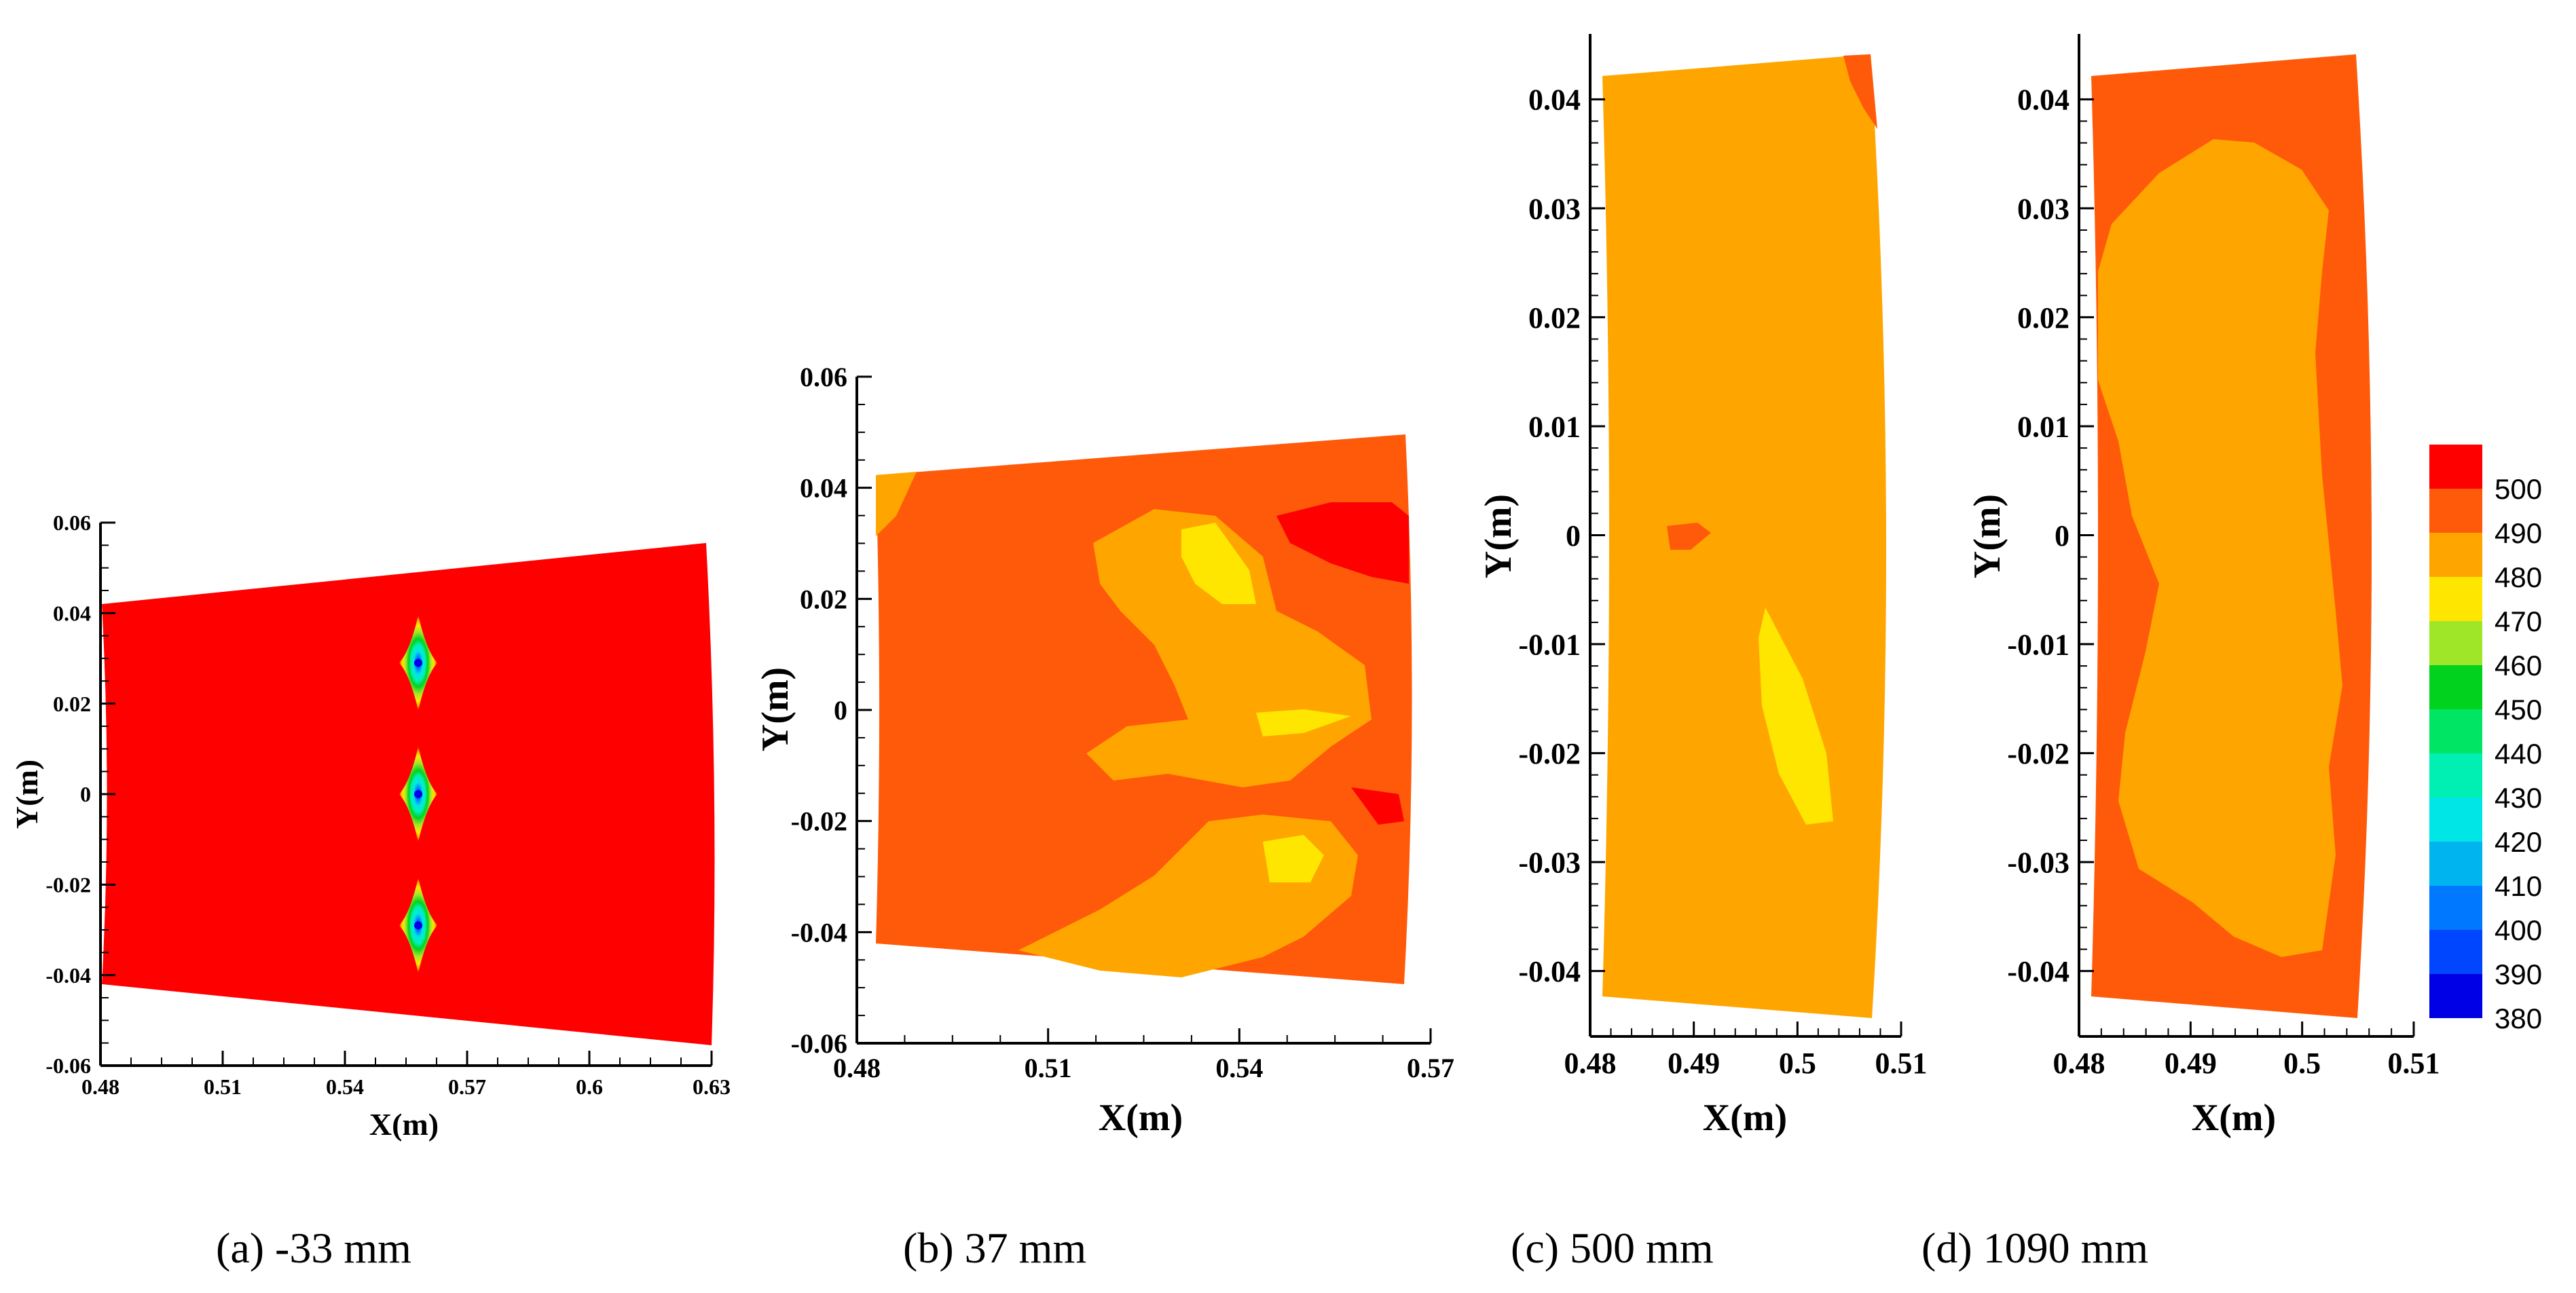  Describe the element at coordinates (2043, 100) in the screenshot. I see `panel-d-y-tick-label: 0.04` at that location.